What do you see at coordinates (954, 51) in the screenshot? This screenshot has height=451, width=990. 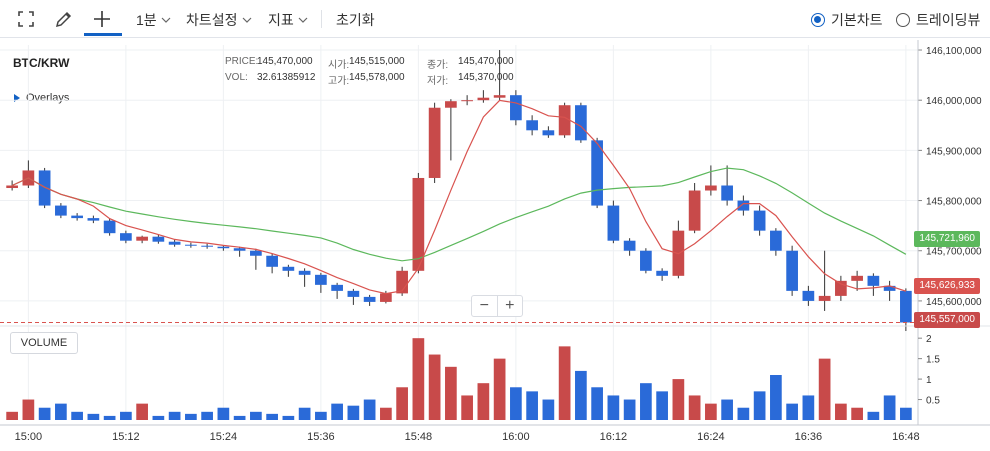 I see `price-axis-label: 146,100,000` at bounding box center [954, 51].